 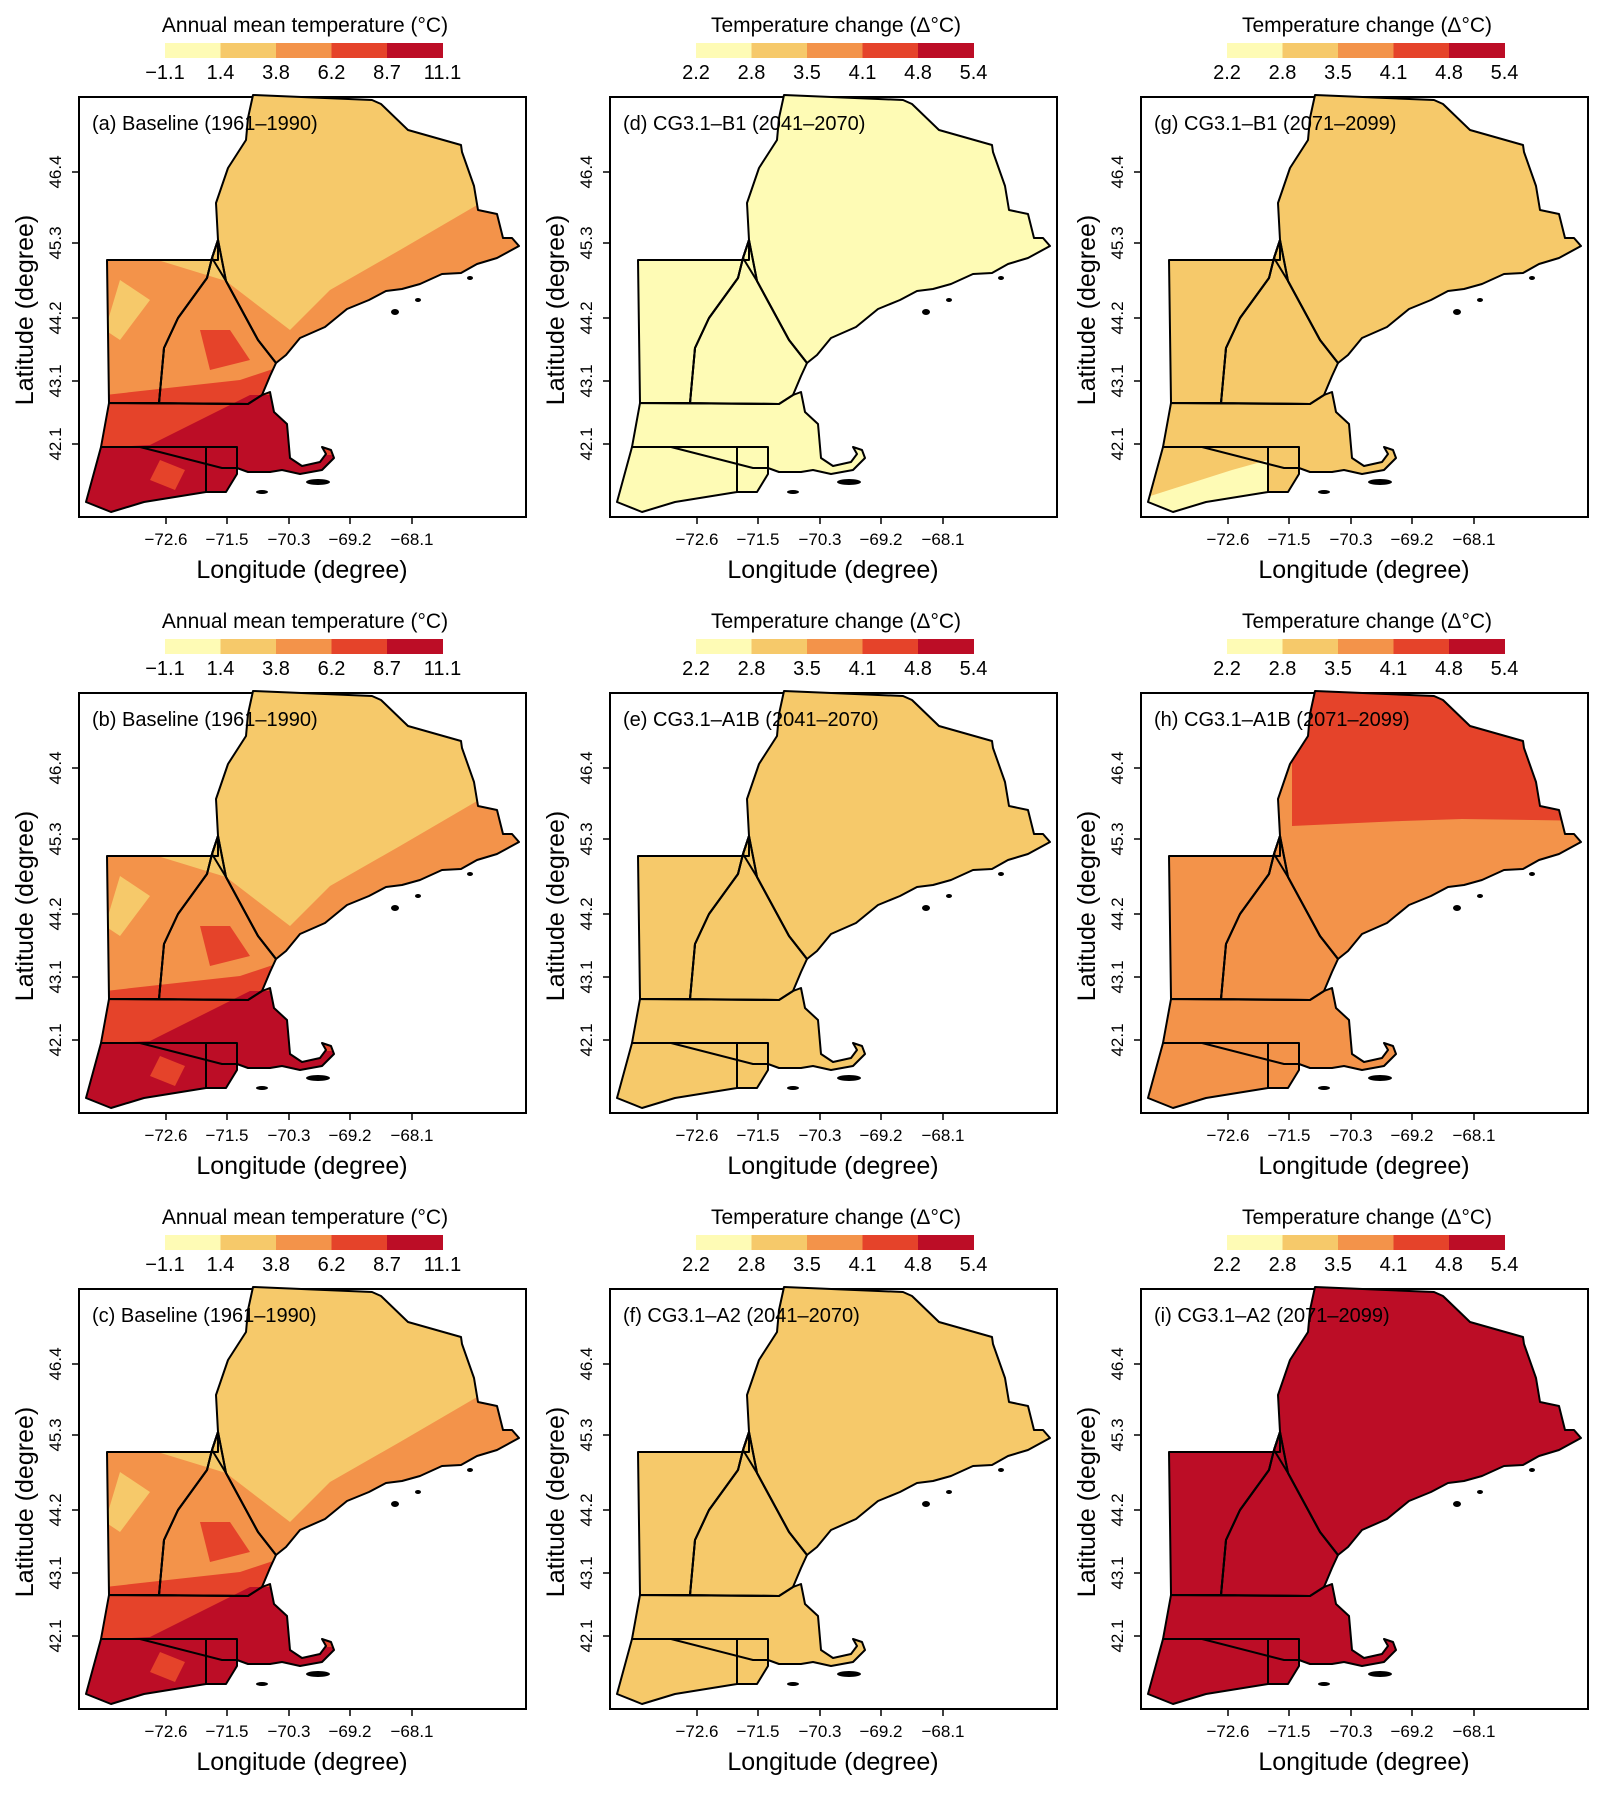 I want to click on legend-tick-label: 8.7, so click(x=387, y=73).